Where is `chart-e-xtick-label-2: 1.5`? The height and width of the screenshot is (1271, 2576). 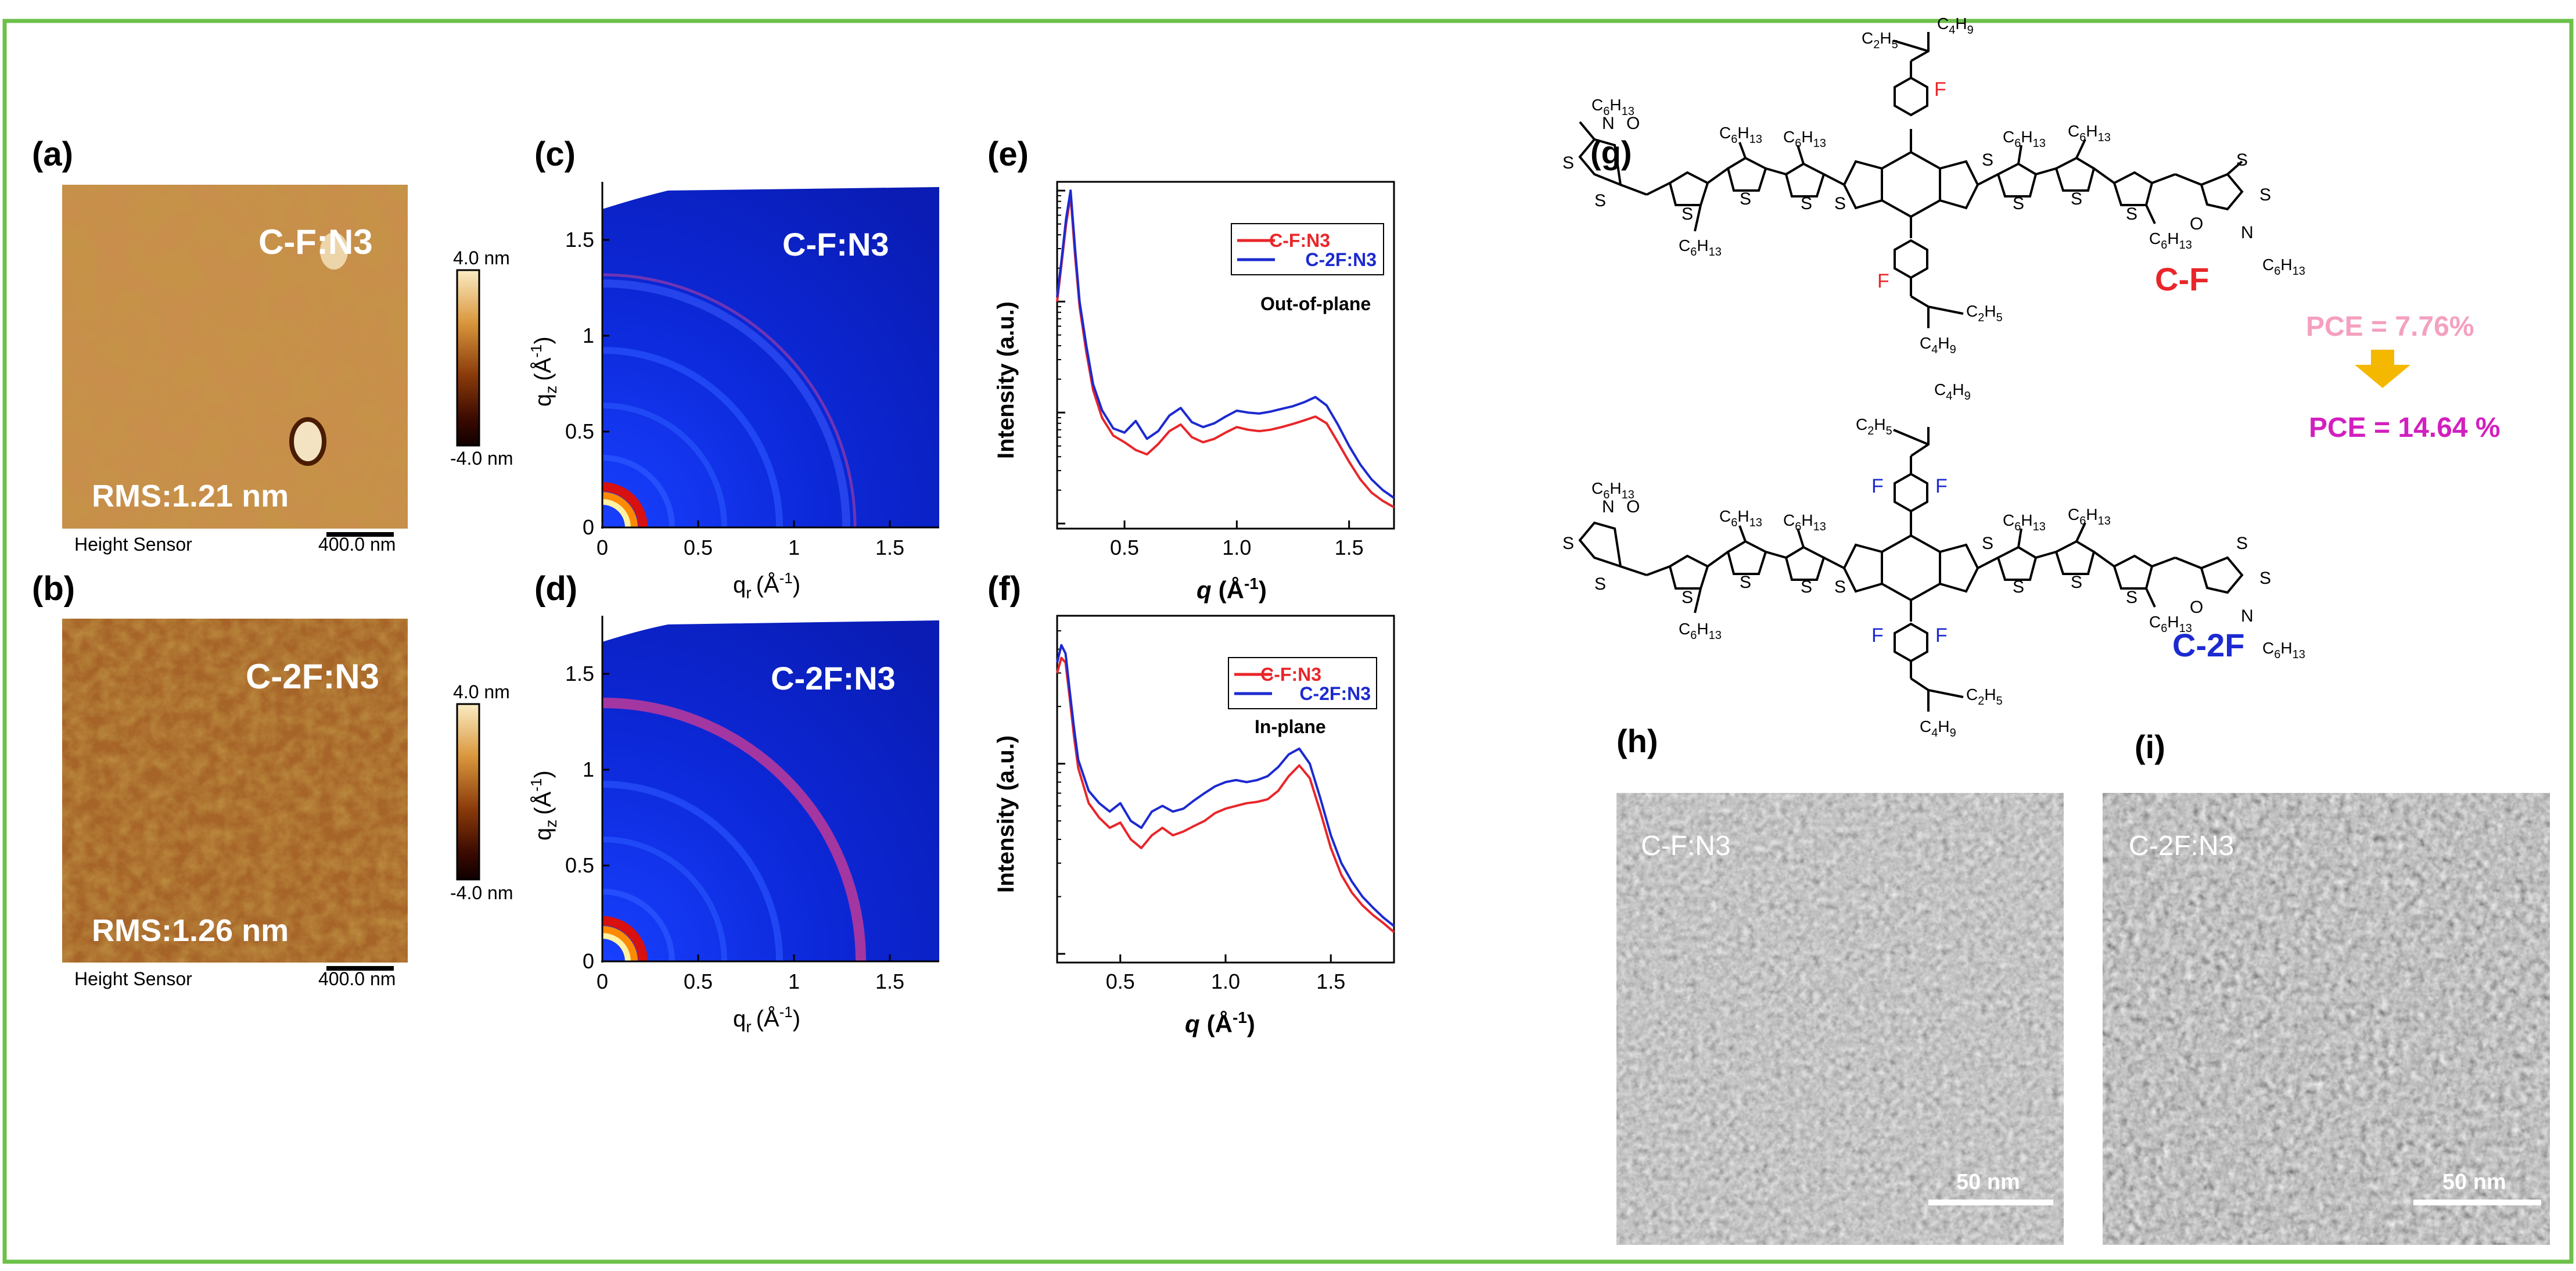 chart-e-xtick-label-2: 1.5 is located at coordinates (1350, 547).